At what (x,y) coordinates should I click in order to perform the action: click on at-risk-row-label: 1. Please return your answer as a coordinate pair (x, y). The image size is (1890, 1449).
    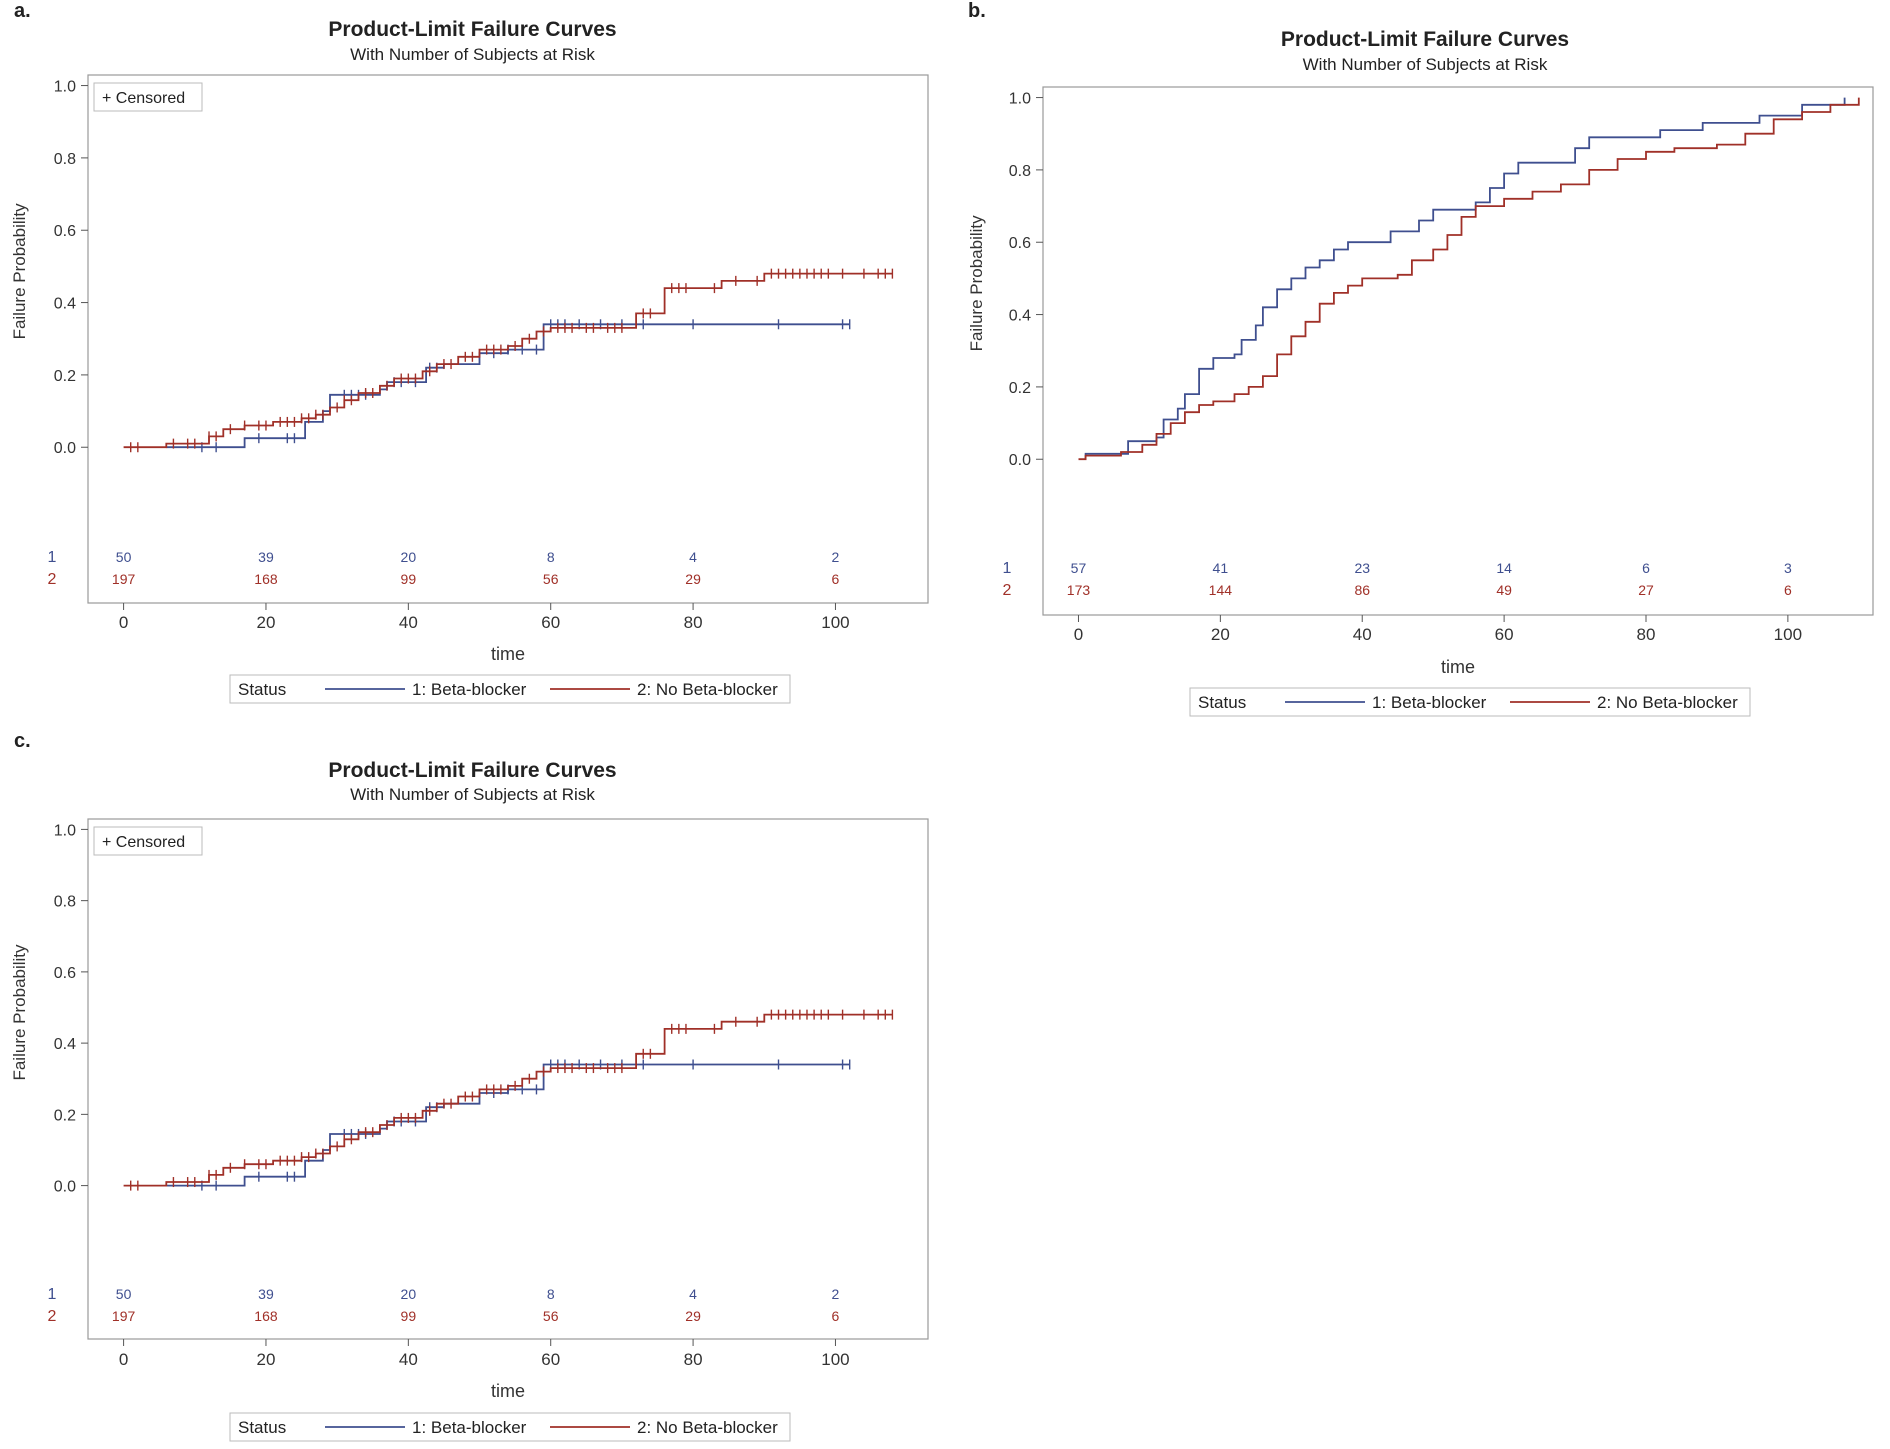
    Looking at the image, I should click on (1007, 568).